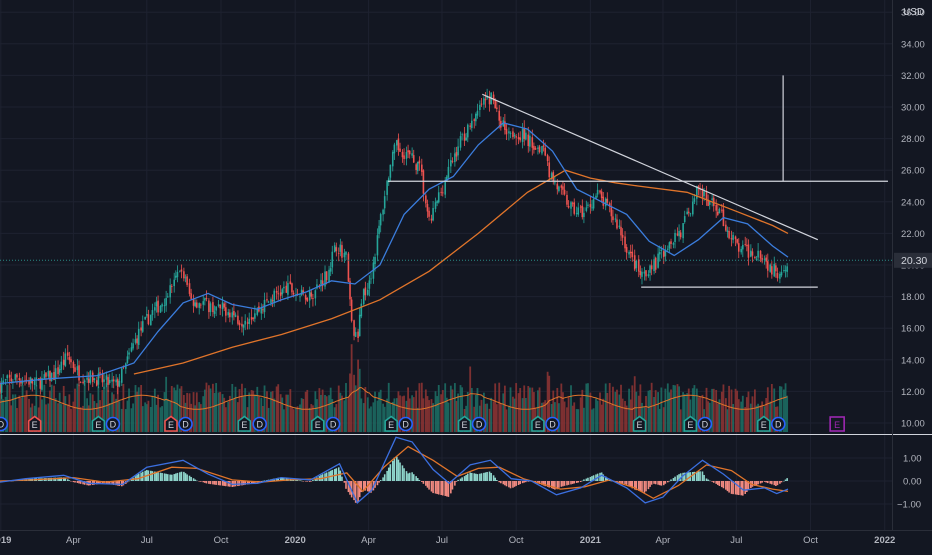 Image resolution: width=932 pixels, height=555 pixels. I want to click on descending-trendline, so click(650, 167).